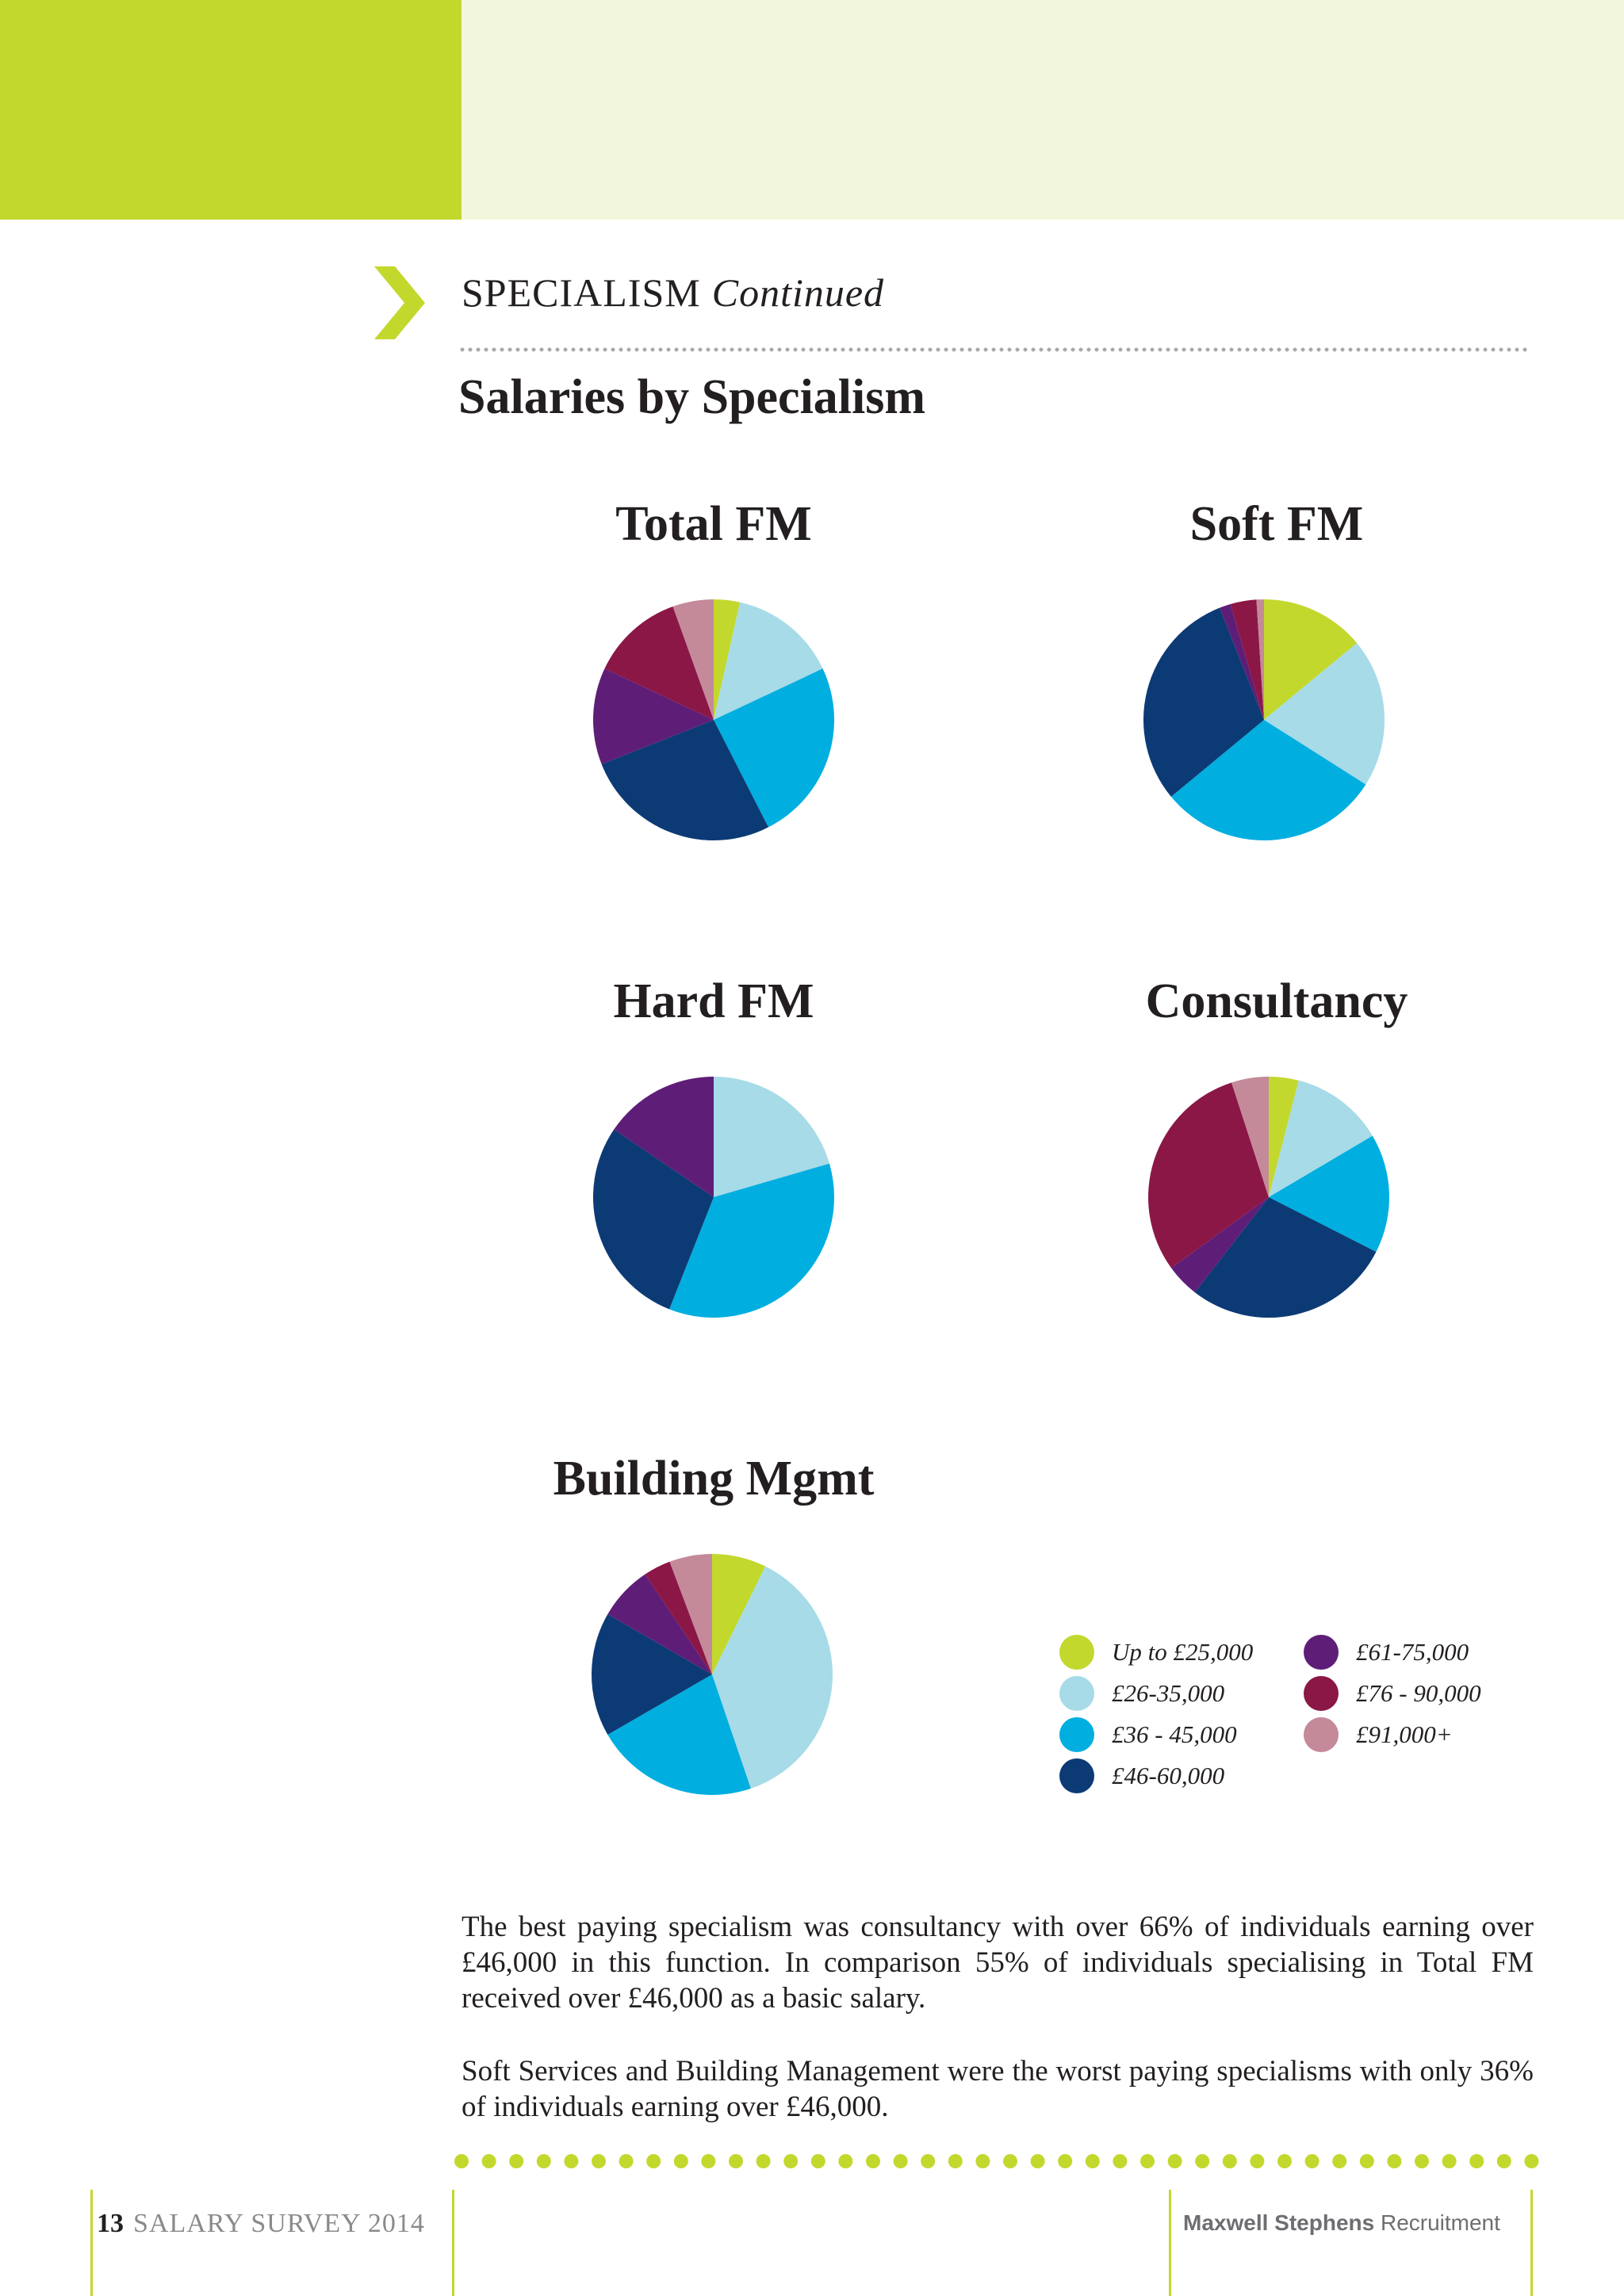 This screenshot has width=1624, height=2296. Describe the element at coordinates (714, 1479) in the screenshot. I see `pie-title-building-mgmt: Building Mgmt` at that location.